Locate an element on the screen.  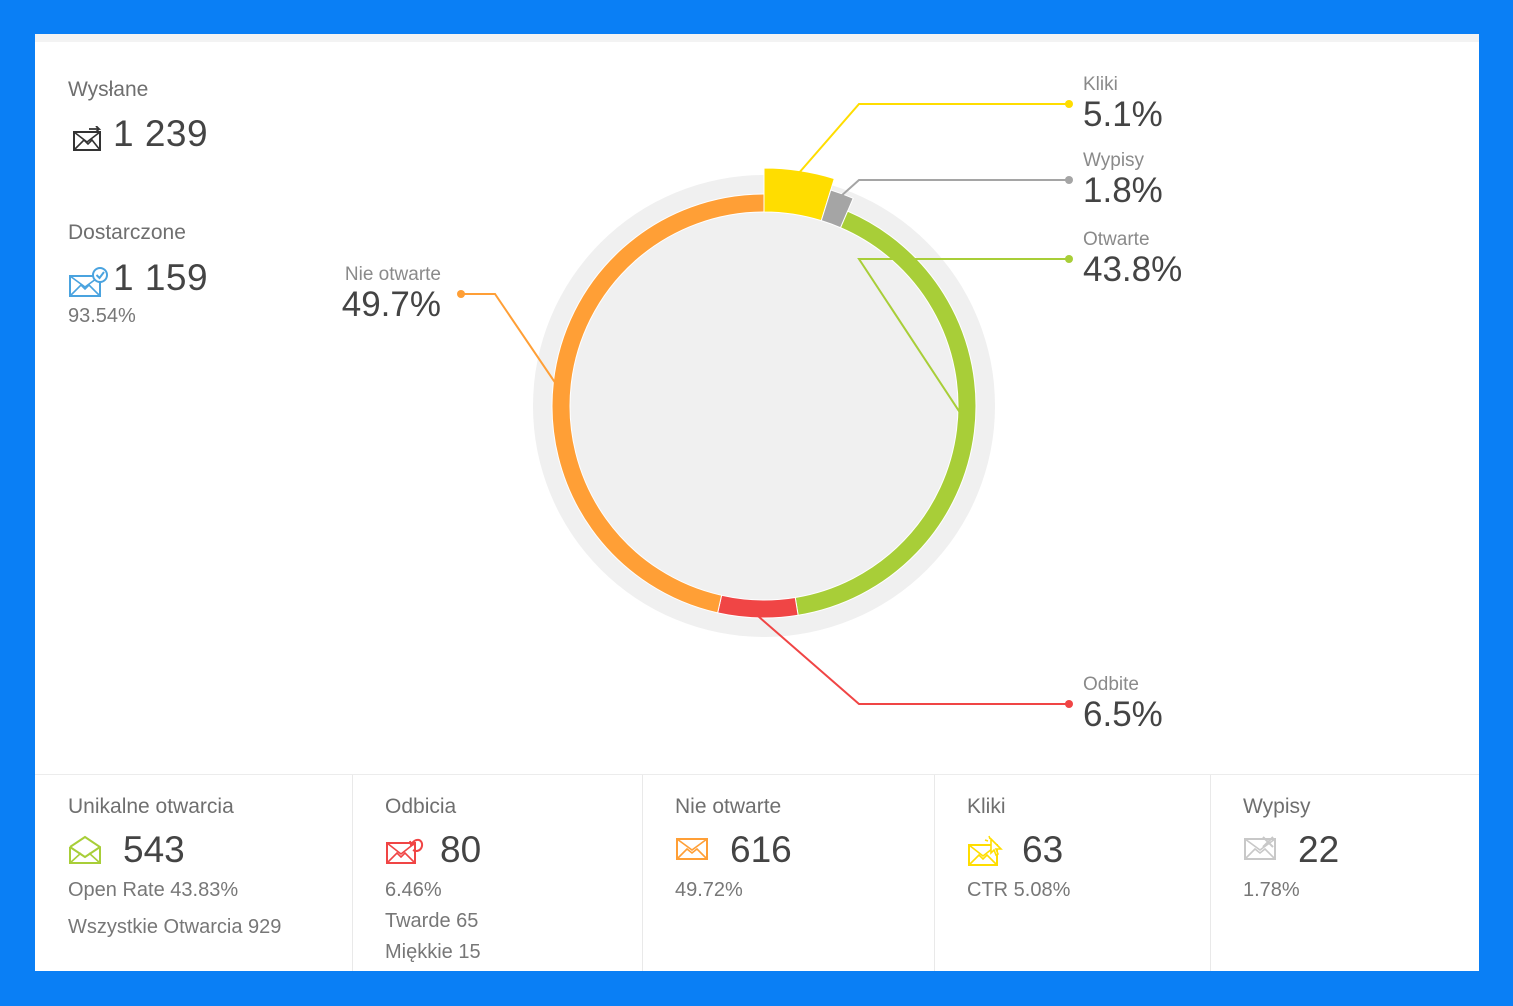
card-sub-line: Miękkie 15 is located at coordinates (433, 952).